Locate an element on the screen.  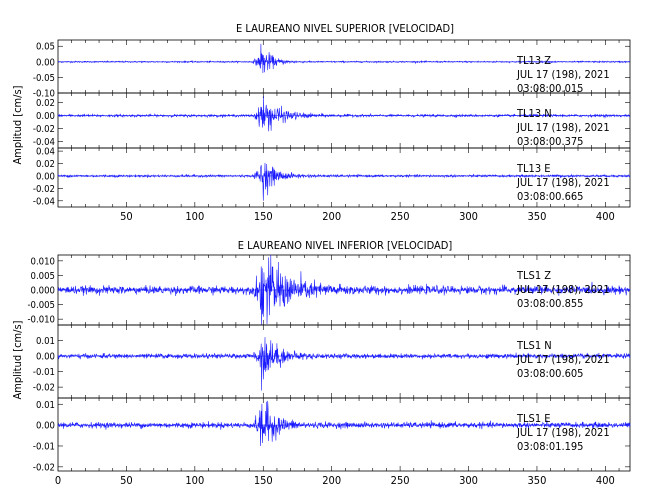
station-label: TL13 N is located at coordinates (534, 113).